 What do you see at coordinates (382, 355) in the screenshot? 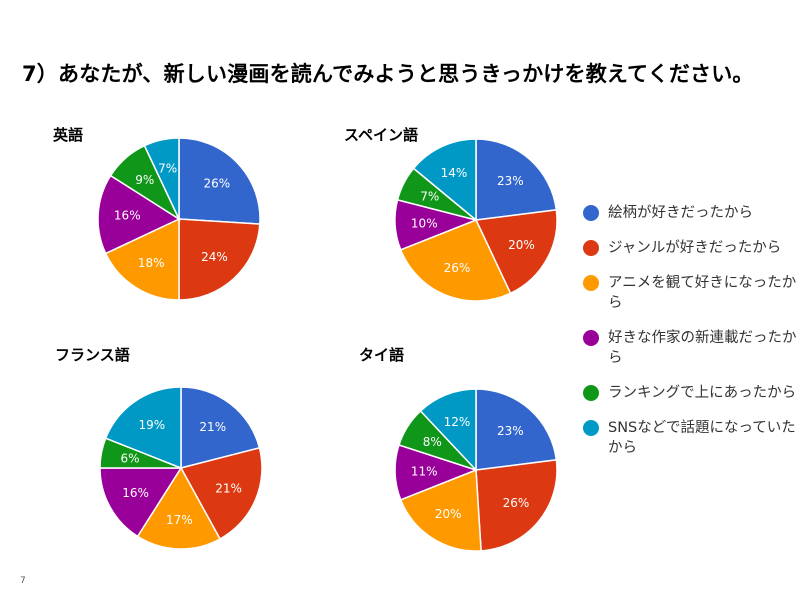
I see `chart-title-thai: タイ語` at bounding box center [382, 355].